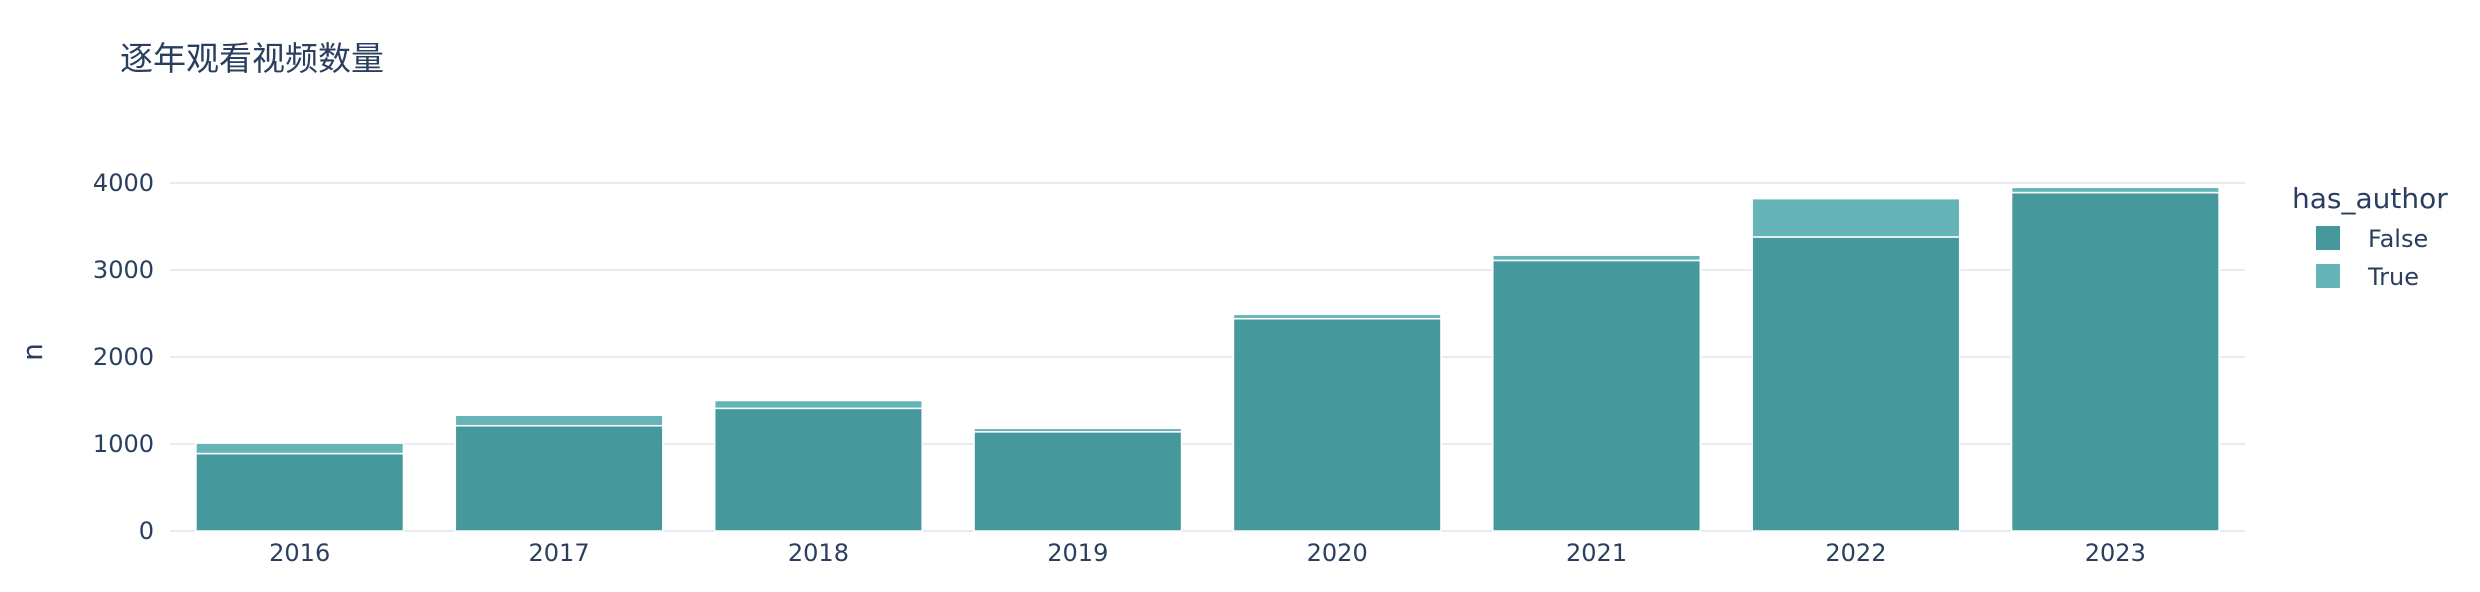 The width and height of the screenshot is (2480, 592). I want to click on y-tick-label: 1000, so click(123, 444).